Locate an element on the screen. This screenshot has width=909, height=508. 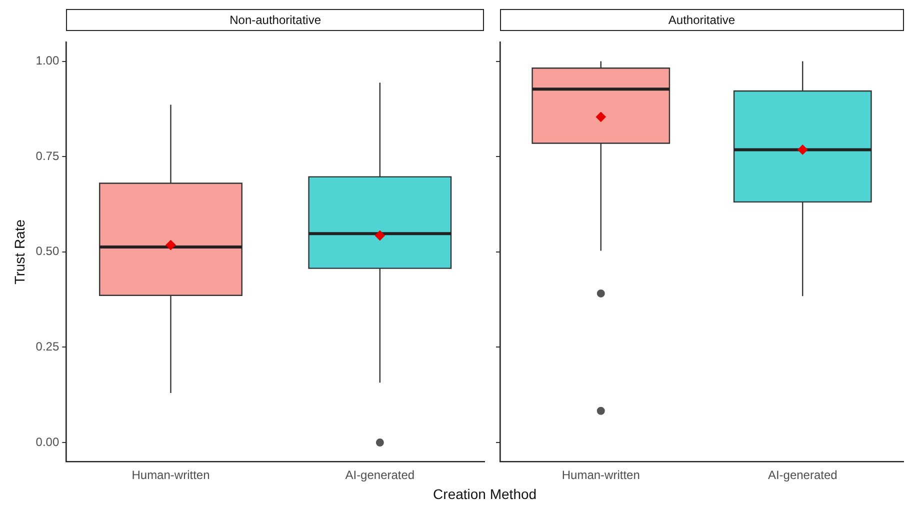
y-tick-label: 0.75 is located at coordinates (48, 155).